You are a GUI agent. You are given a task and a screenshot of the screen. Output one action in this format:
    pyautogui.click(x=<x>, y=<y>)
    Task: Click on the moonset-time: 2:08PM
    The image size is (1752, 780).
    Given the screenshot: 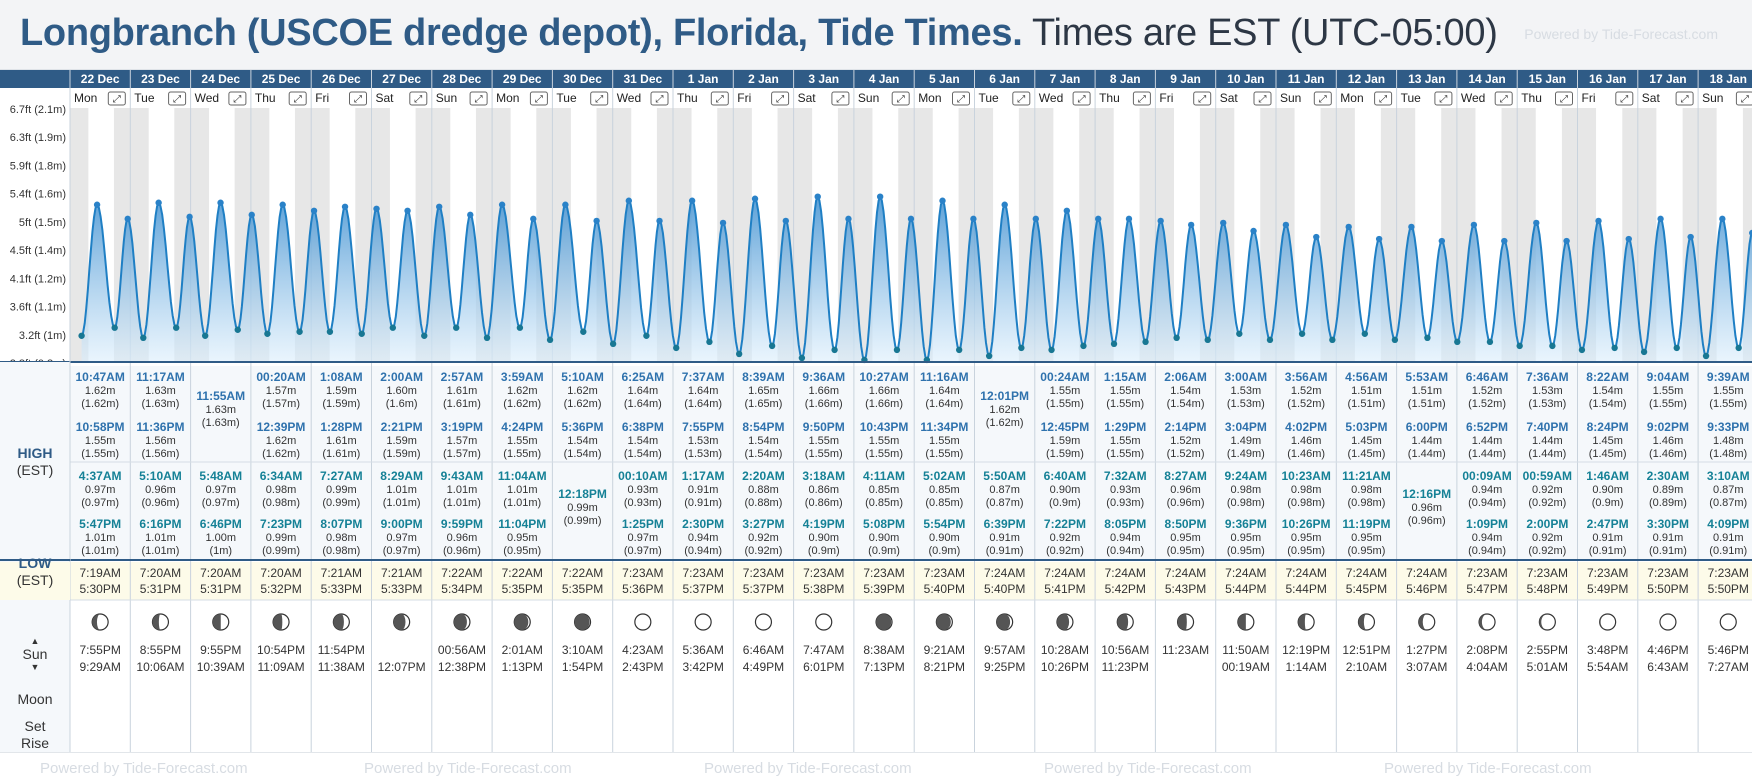 What is the action you would take?
    pyautogui.click(x=1486, y=650)
    